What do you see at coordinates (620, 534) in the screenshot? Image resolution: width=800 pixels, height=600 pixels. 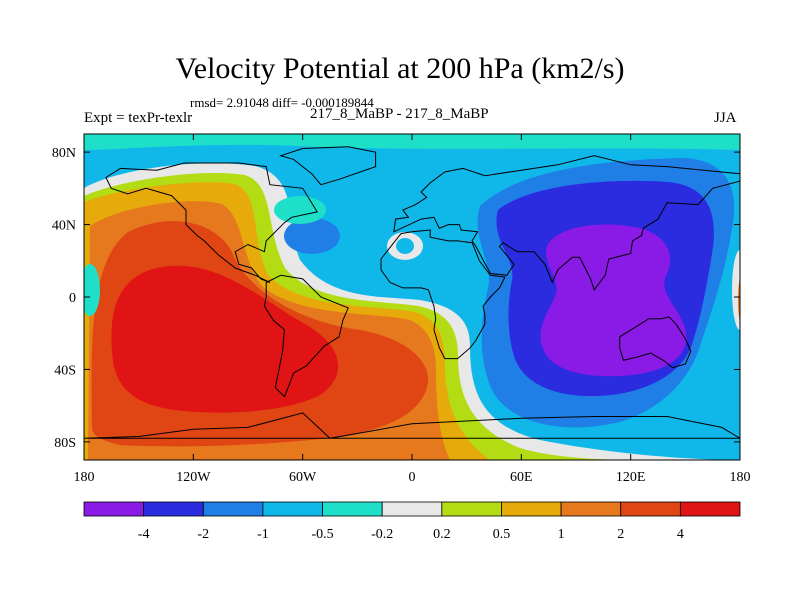 I see `colorbar-label: 2` at bounding box center [620, 534].